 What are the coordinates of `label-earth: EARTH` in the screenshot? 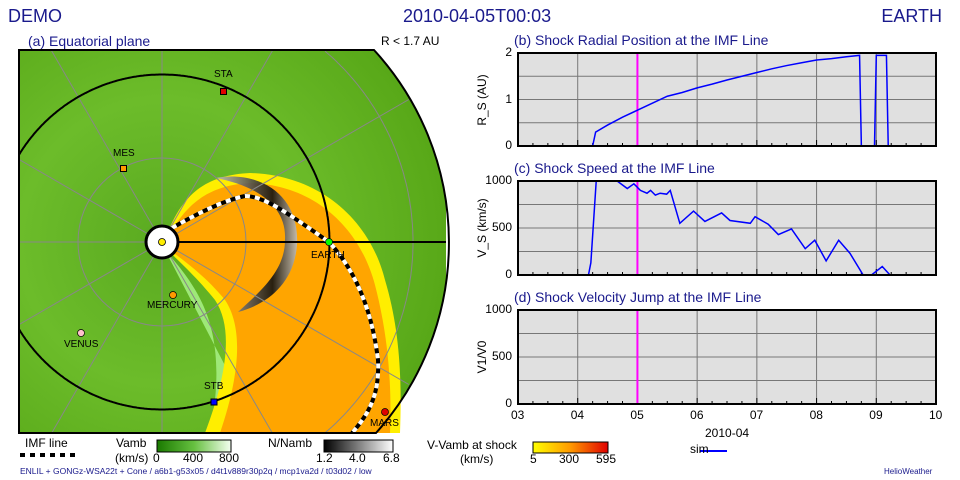 It's located at (328, 255).